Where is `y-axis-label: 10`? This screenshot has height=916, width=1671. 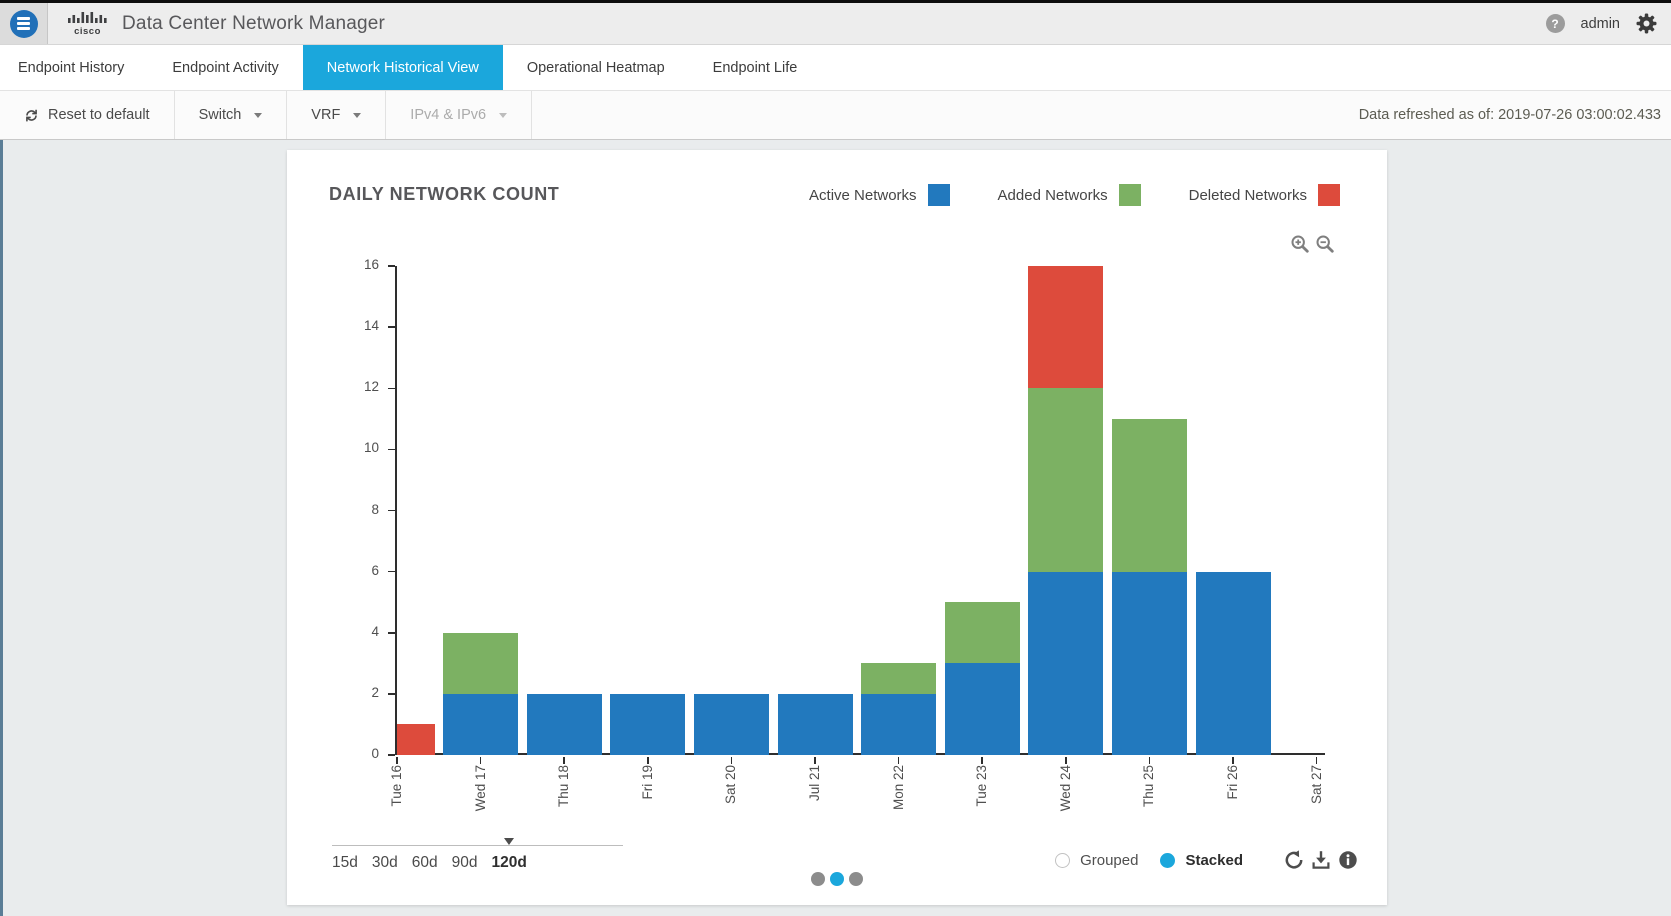 y-axis-label: 10 is located at coordinates (371, 448).